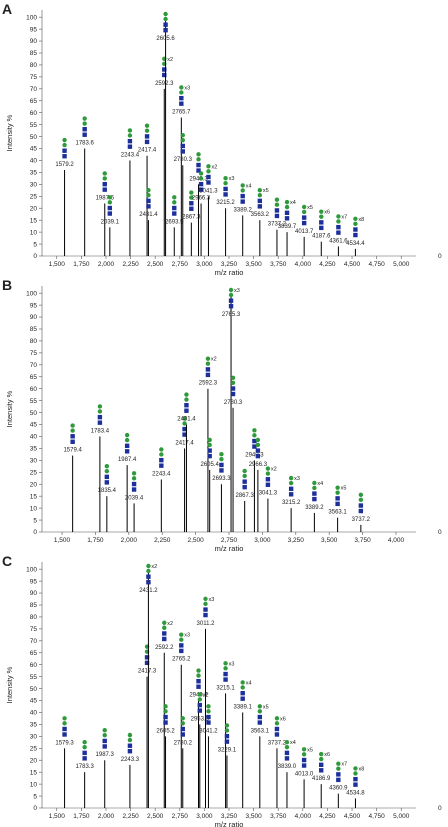 This screenshot has width=448, height=827. Describe the element at coordinates (229, 823) in the screenshot. I see `x-axis-title: m/z ratio` at that location.